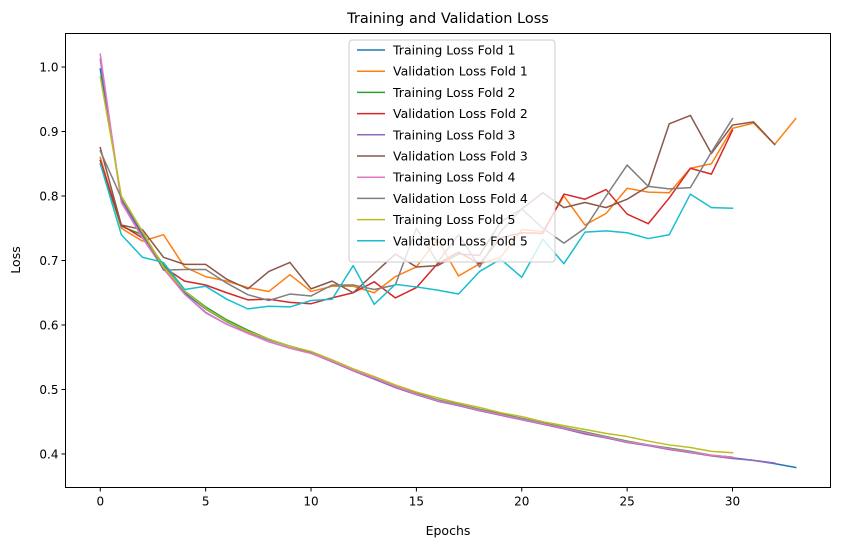  Describe the element at coordinates (48, 454) in the screenshot. I see `y-tick-label: 0.4` at that location.